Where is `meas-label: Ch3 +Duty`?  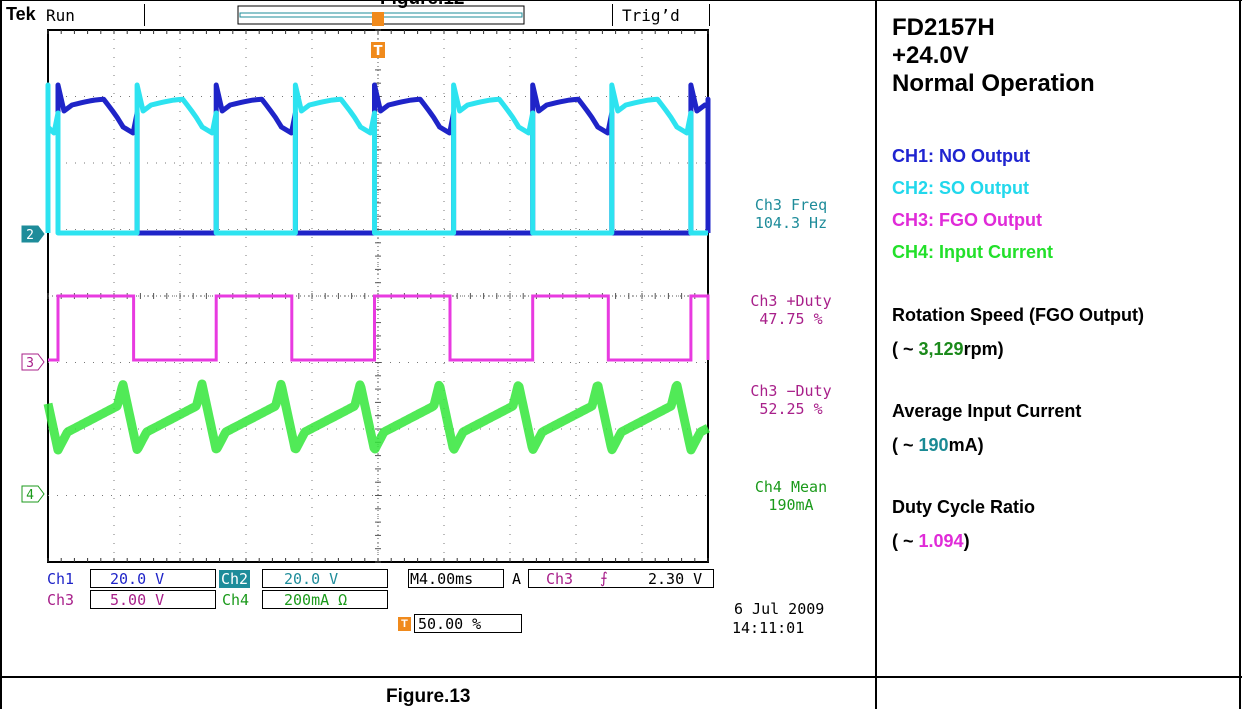 meas-label: Ch3 +Duty is located at coordinates (791, 301).